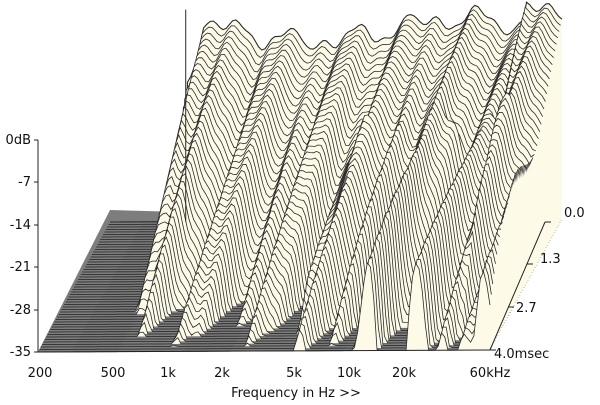 Image resolution: width=600 pixels, height=405 pixels. I want to click on y-tick-label: -7, so click(24, 182).